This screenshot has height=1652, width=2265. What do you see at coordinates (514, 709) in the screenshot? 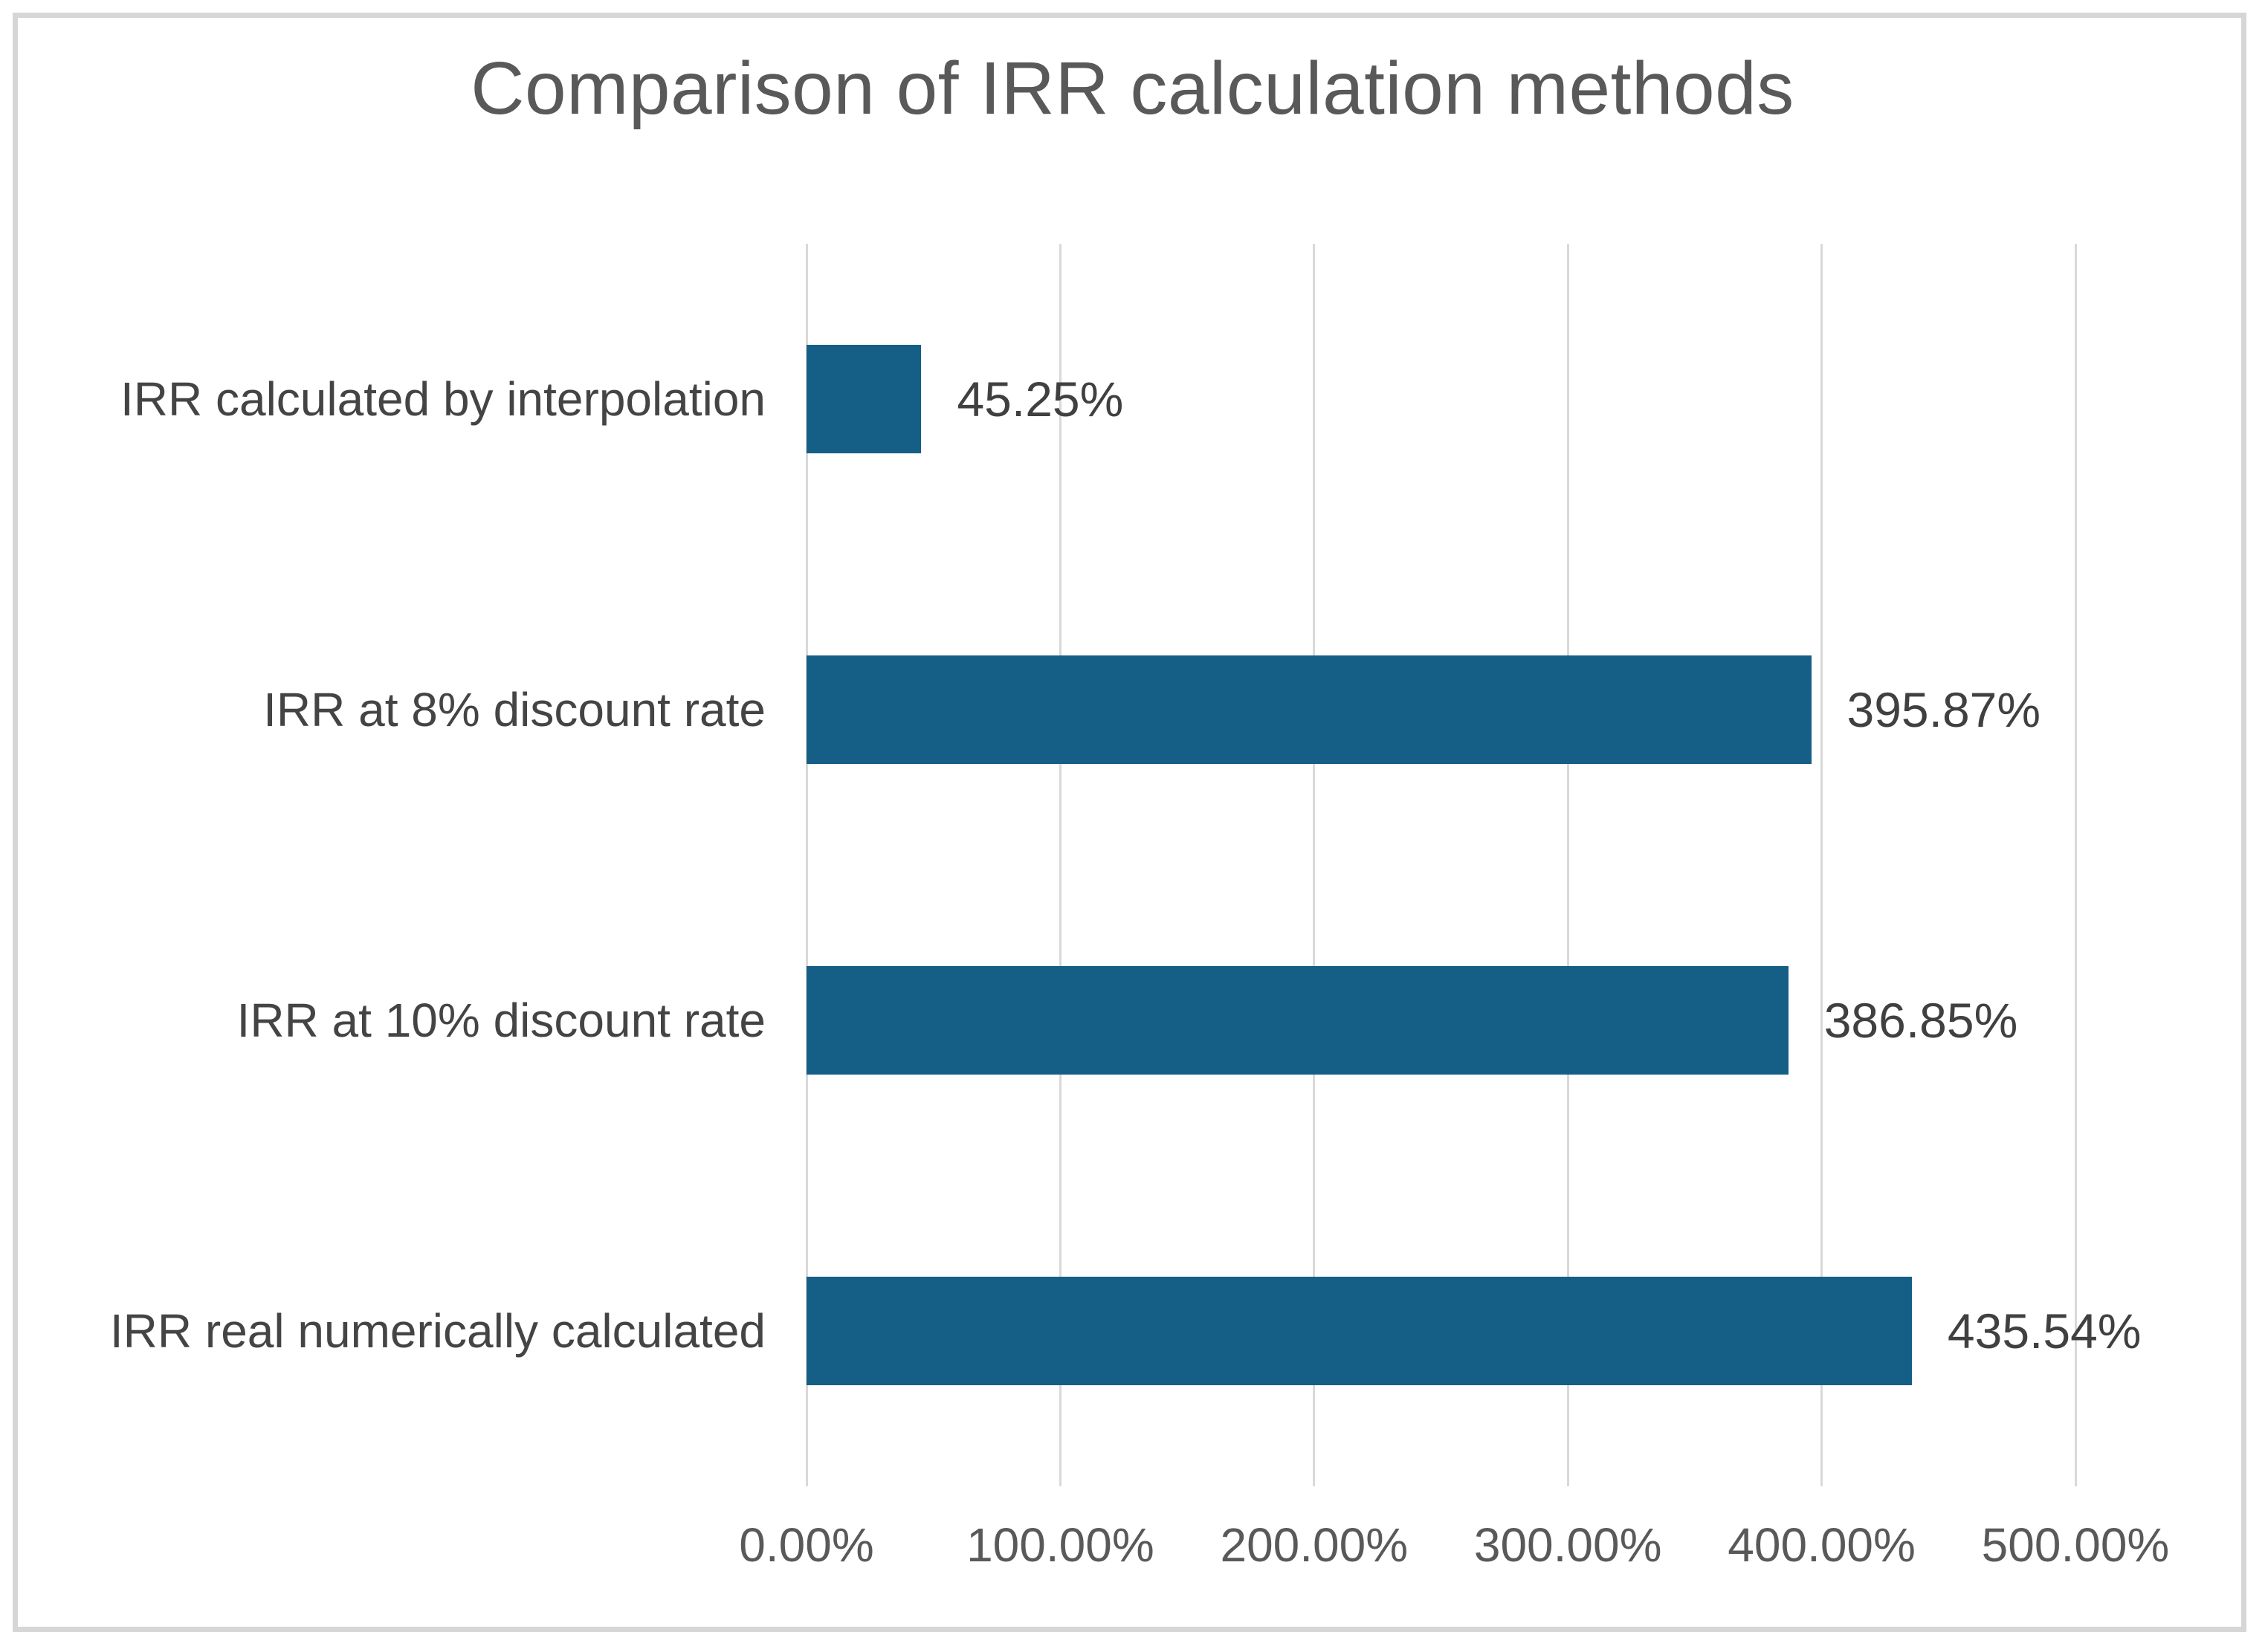
I see `category-label: IRR at 8% discount rate` at bounding box center [514, 709].